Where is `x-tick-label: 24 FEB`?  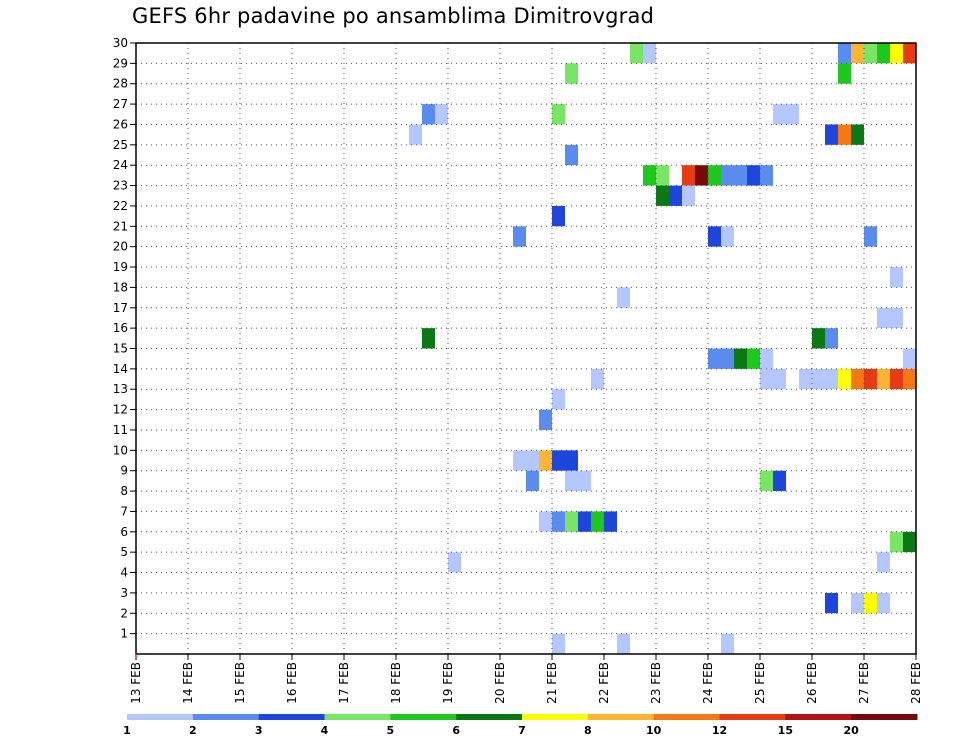
x-tick-label: 24 FEB is located at coordinates (708, 683).